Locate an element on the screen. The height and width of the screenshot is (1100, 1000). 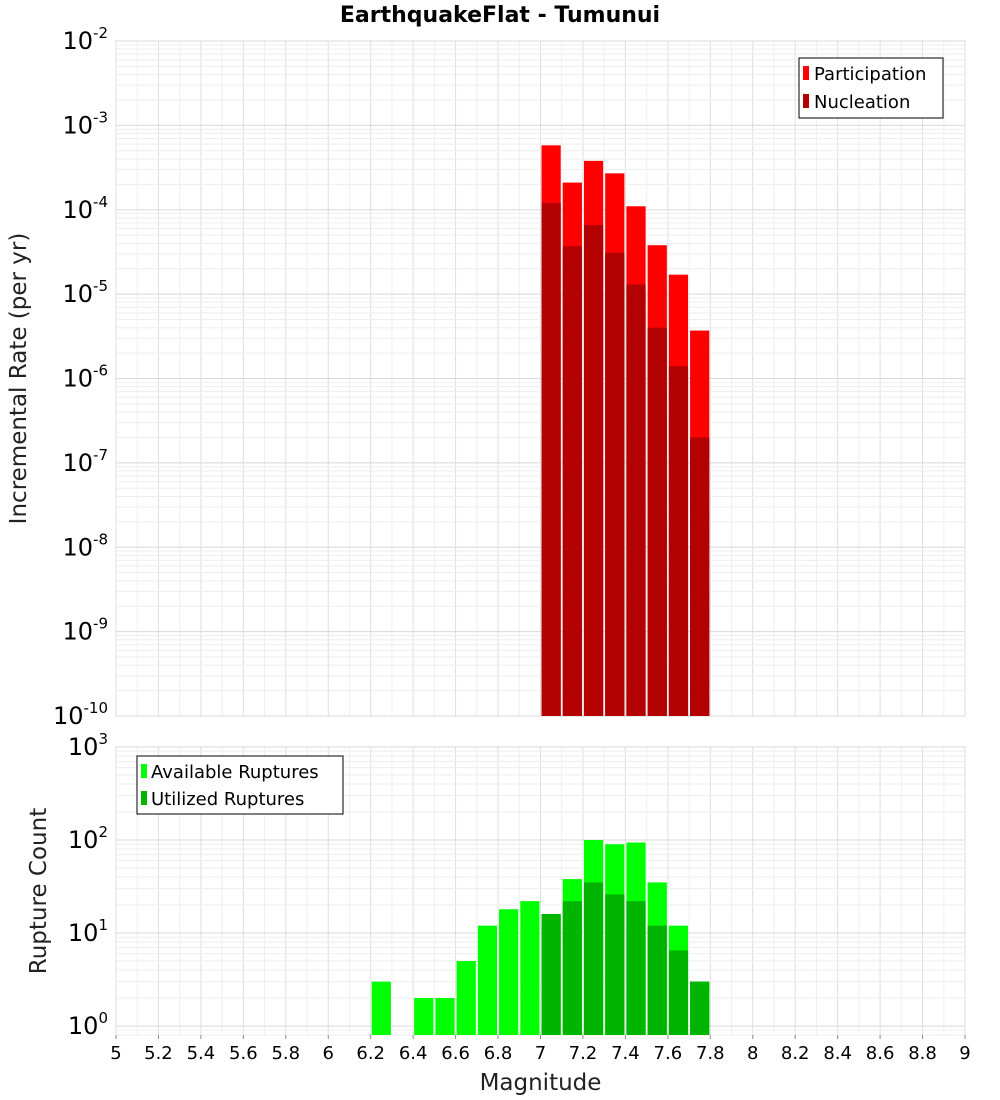
rate-bars is located at coordinates (625, 431).